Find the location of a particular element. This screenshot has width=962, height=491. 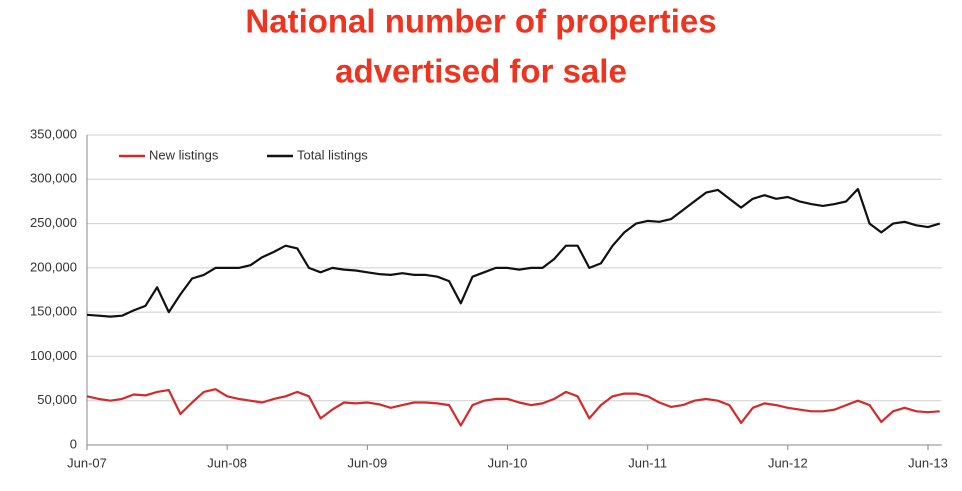

x-tick-label: Jun-08 is located at coordinates (227, 462).